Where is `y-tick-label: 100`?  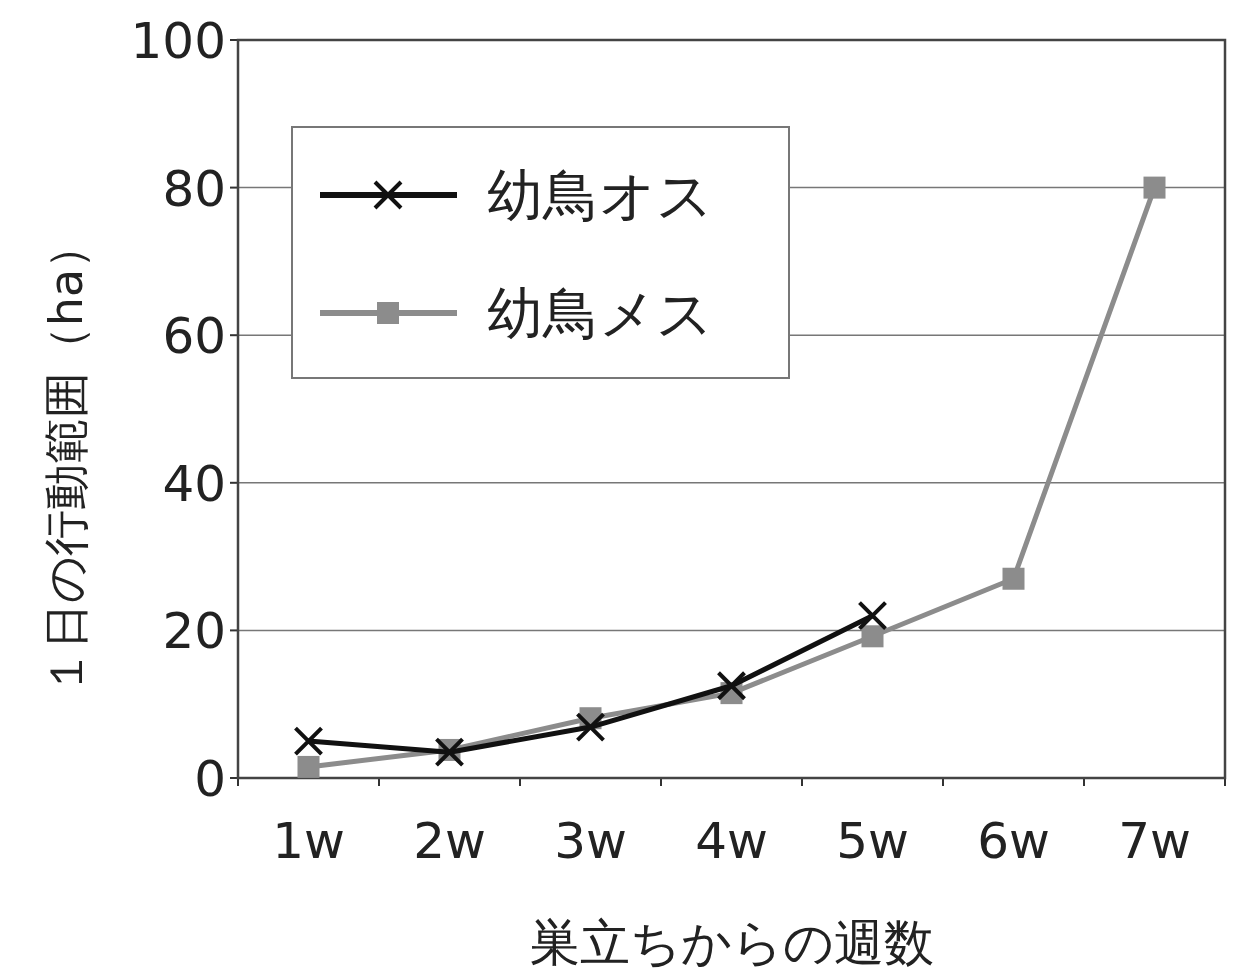
y-tick-label: 100 is located at coordinates (178, 41).